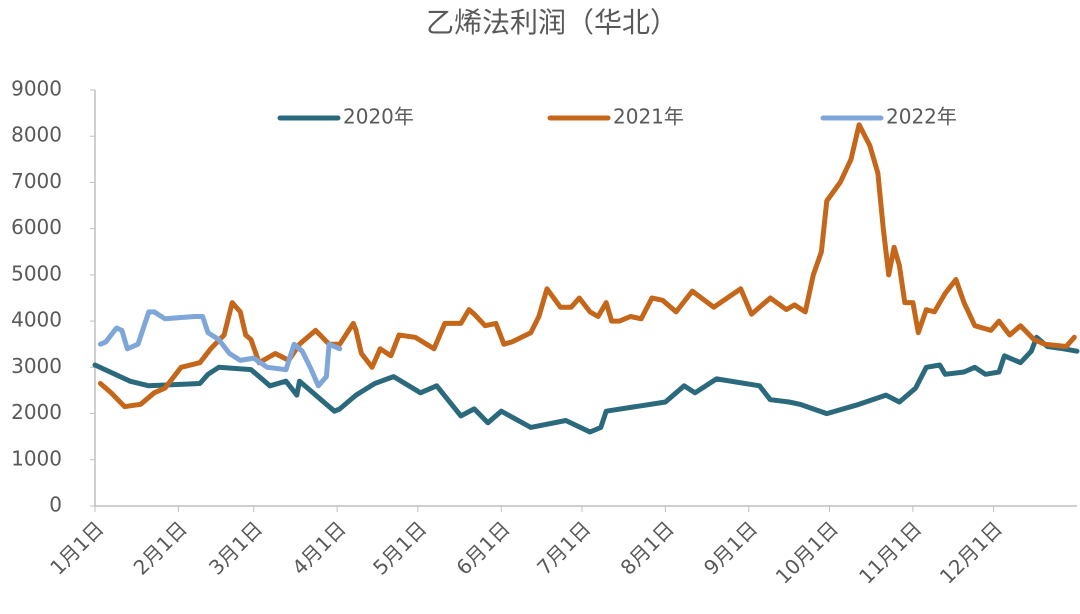 This screenshot has width=1080, height=614. I want to click on x-tick-label: 5月1日, so click(399, 547).